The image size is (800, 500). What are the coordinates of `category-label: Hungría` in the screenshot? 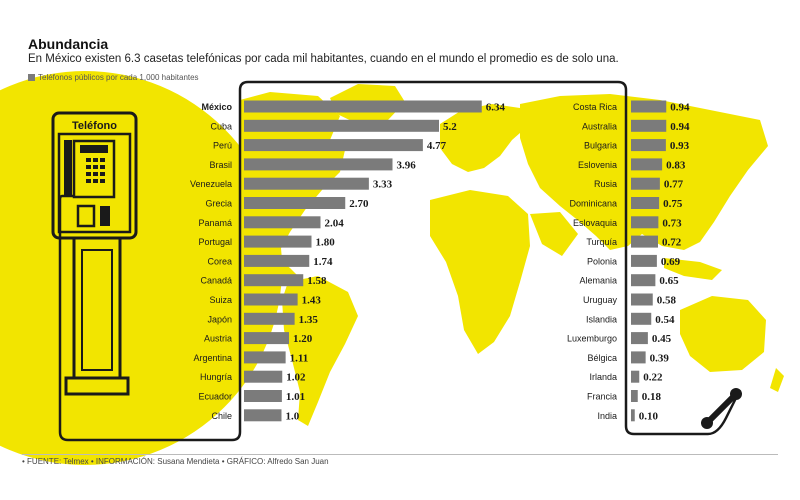 It's located at (216, 377).